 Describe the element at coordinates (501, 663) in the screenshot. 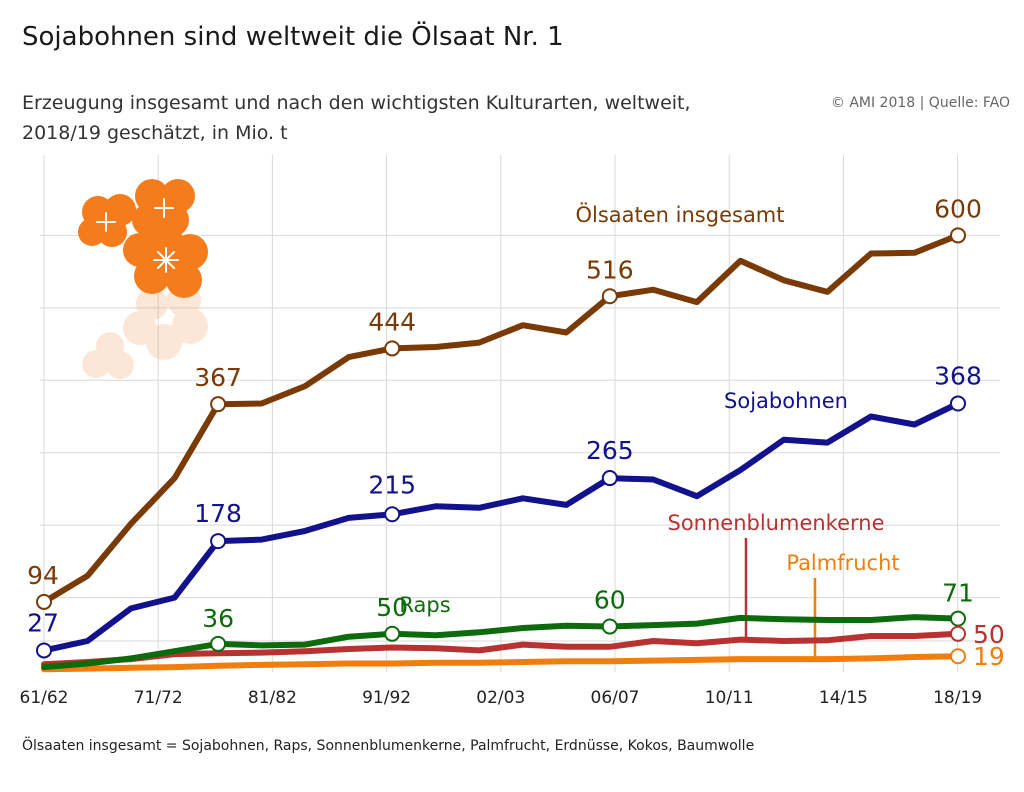

I see `series-line-palm` at that location.